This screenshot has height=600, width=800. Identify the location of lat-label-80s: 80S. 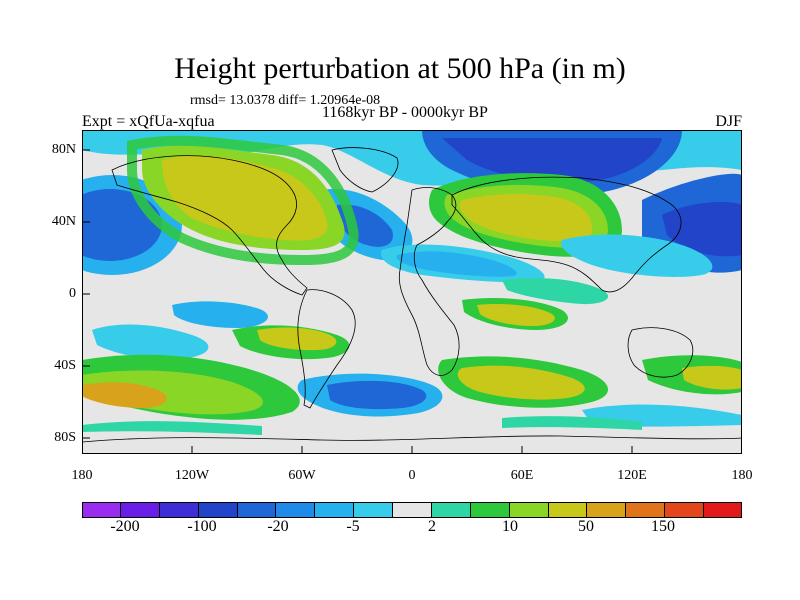
(65, 437).